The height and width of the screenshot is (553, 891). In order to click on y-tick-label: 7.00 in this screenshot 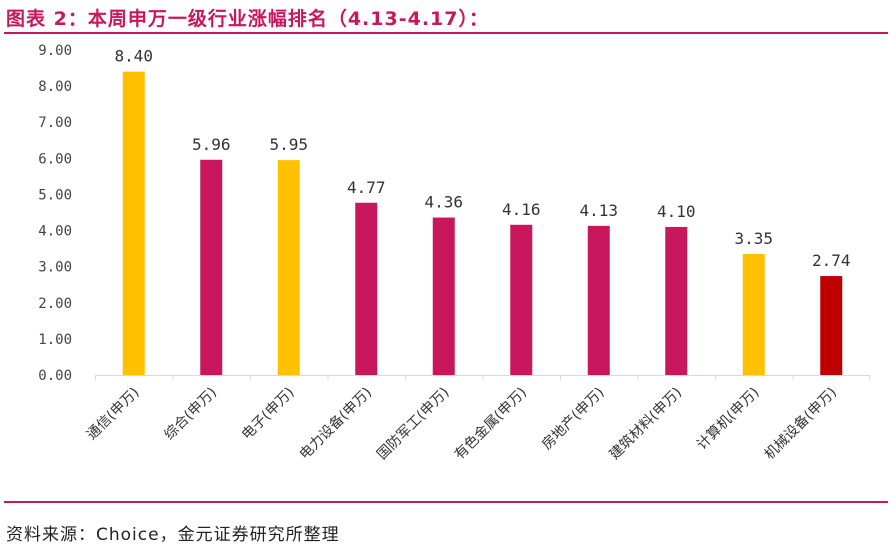, I will do `click(55, 123)`.